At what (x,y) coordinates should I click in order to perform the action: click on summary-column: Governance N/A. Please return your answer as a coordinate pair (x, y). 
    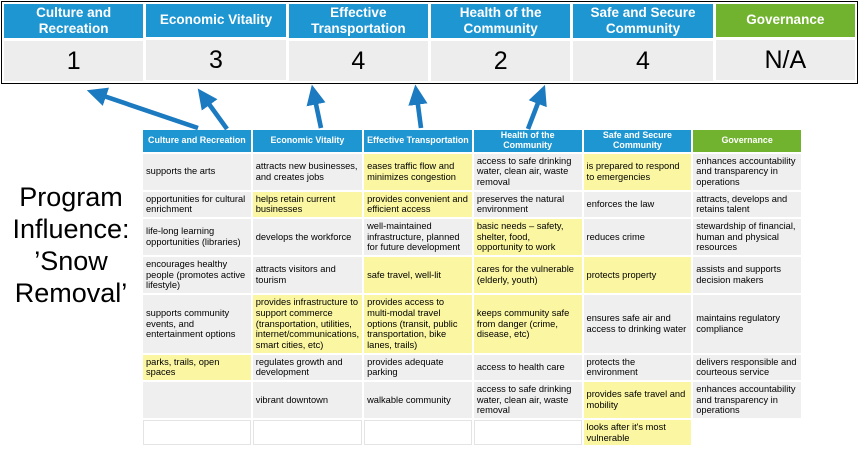
    Looking at the image, I should click on (785, 42).